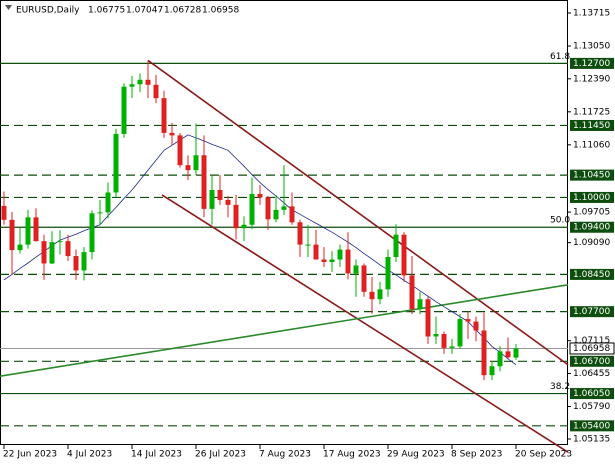 The height and width of the screenshot is (464, 615). I want to click on level-label: 1.06050, so click(591, 394).